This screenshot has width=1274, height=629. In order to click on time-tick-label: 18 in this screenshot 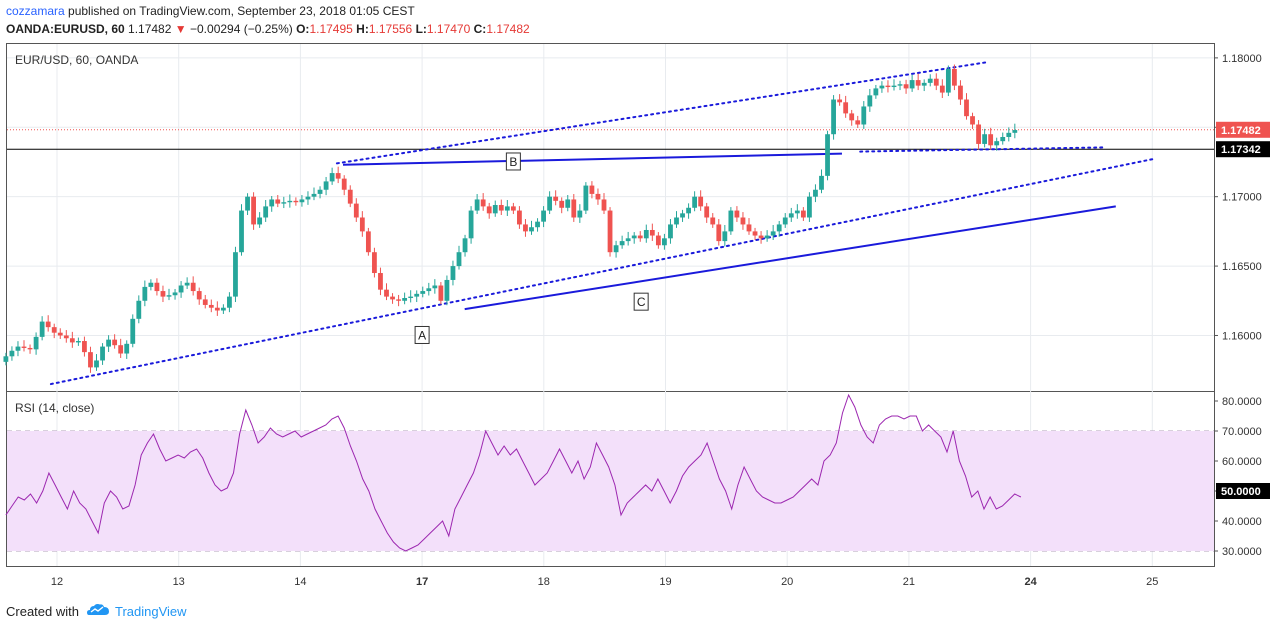, I will do `click(544, 582)`.